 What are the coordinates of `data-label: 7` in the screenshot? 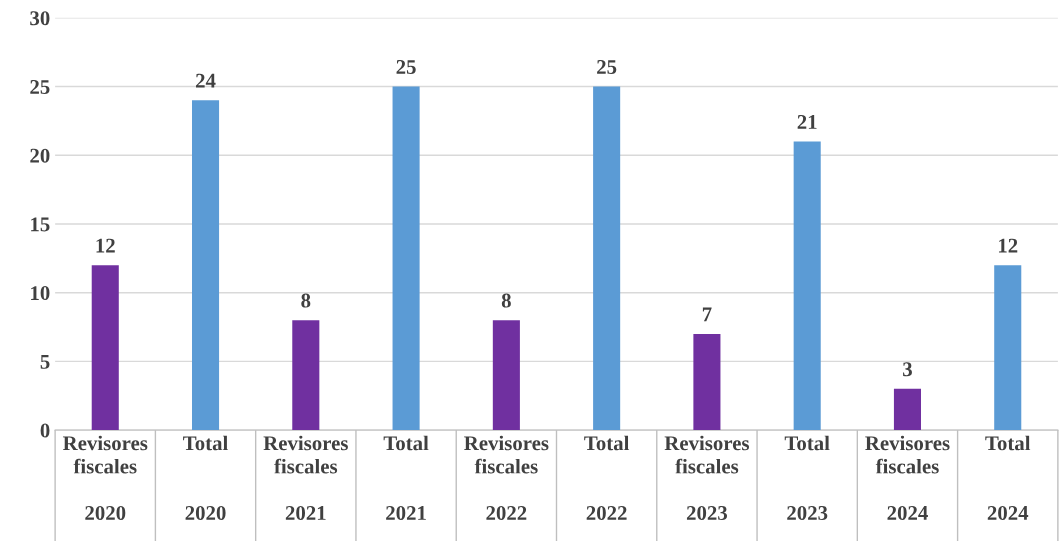 It's located at (707, 314).